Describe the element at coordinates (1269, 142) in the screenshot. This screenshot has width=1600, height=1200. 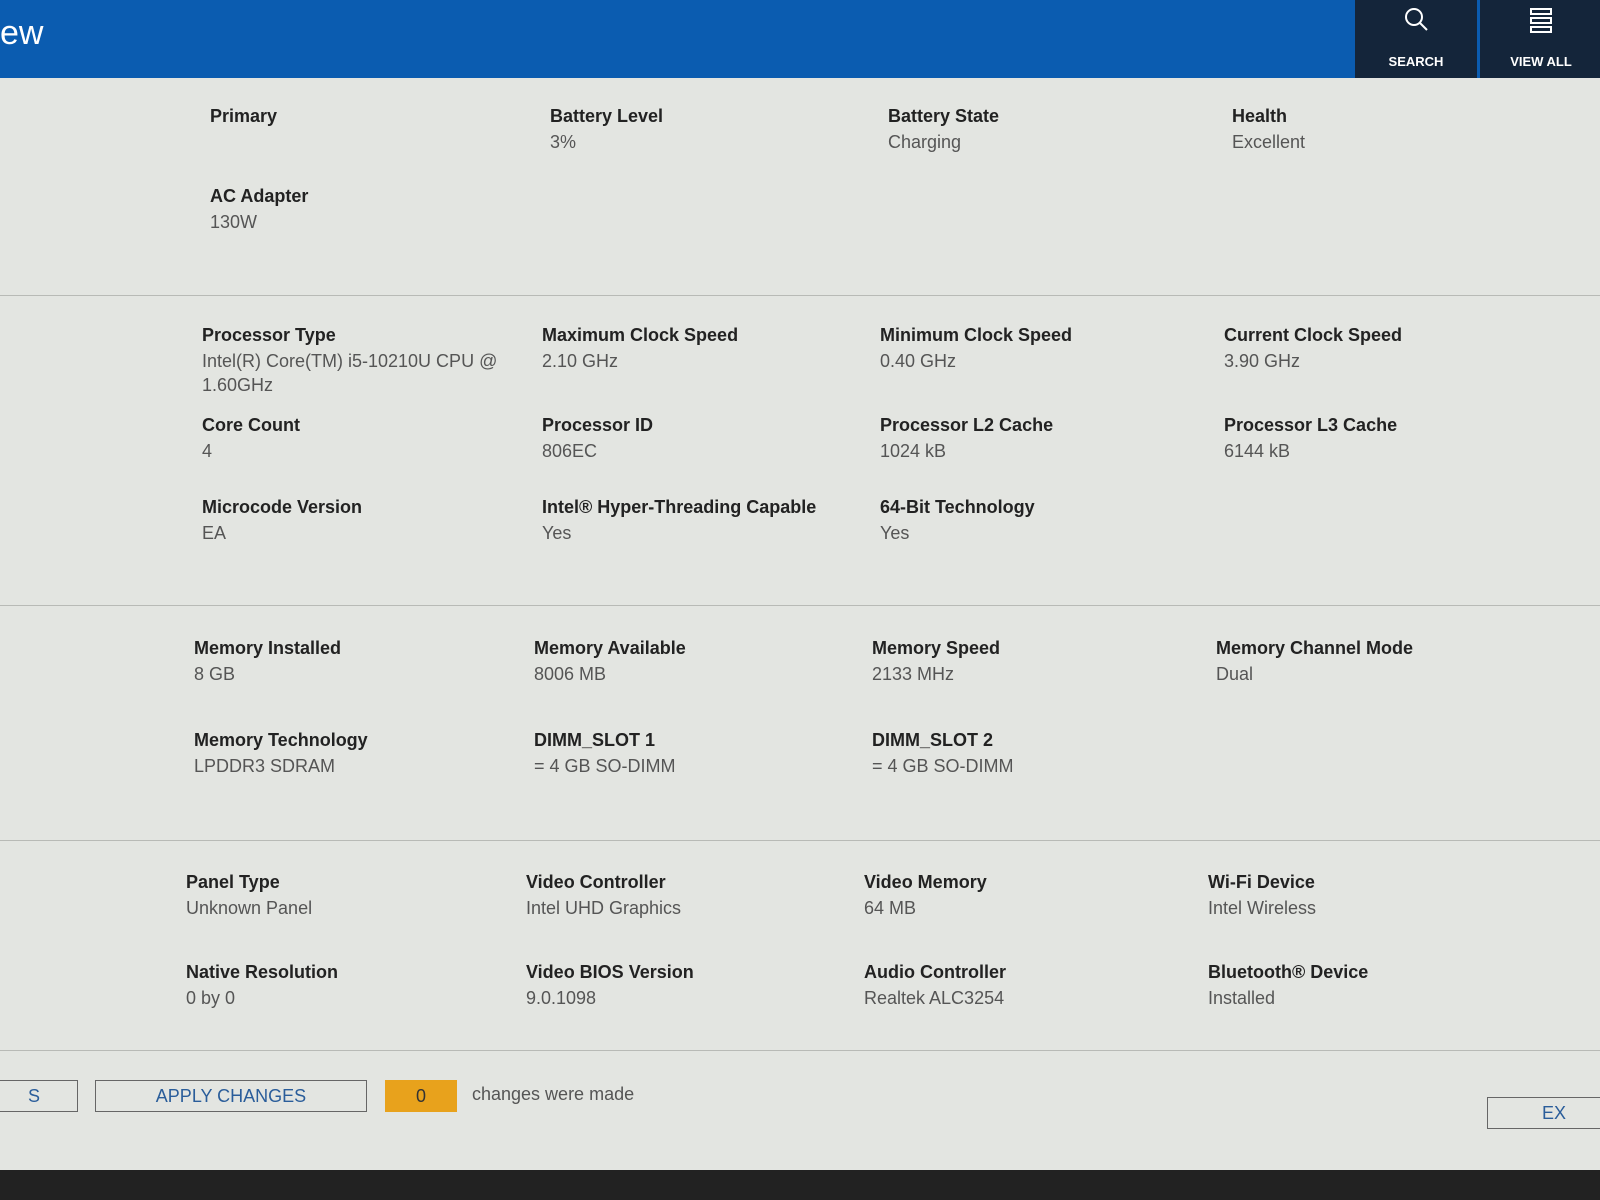
I see `field-value: Excellent` at that location.